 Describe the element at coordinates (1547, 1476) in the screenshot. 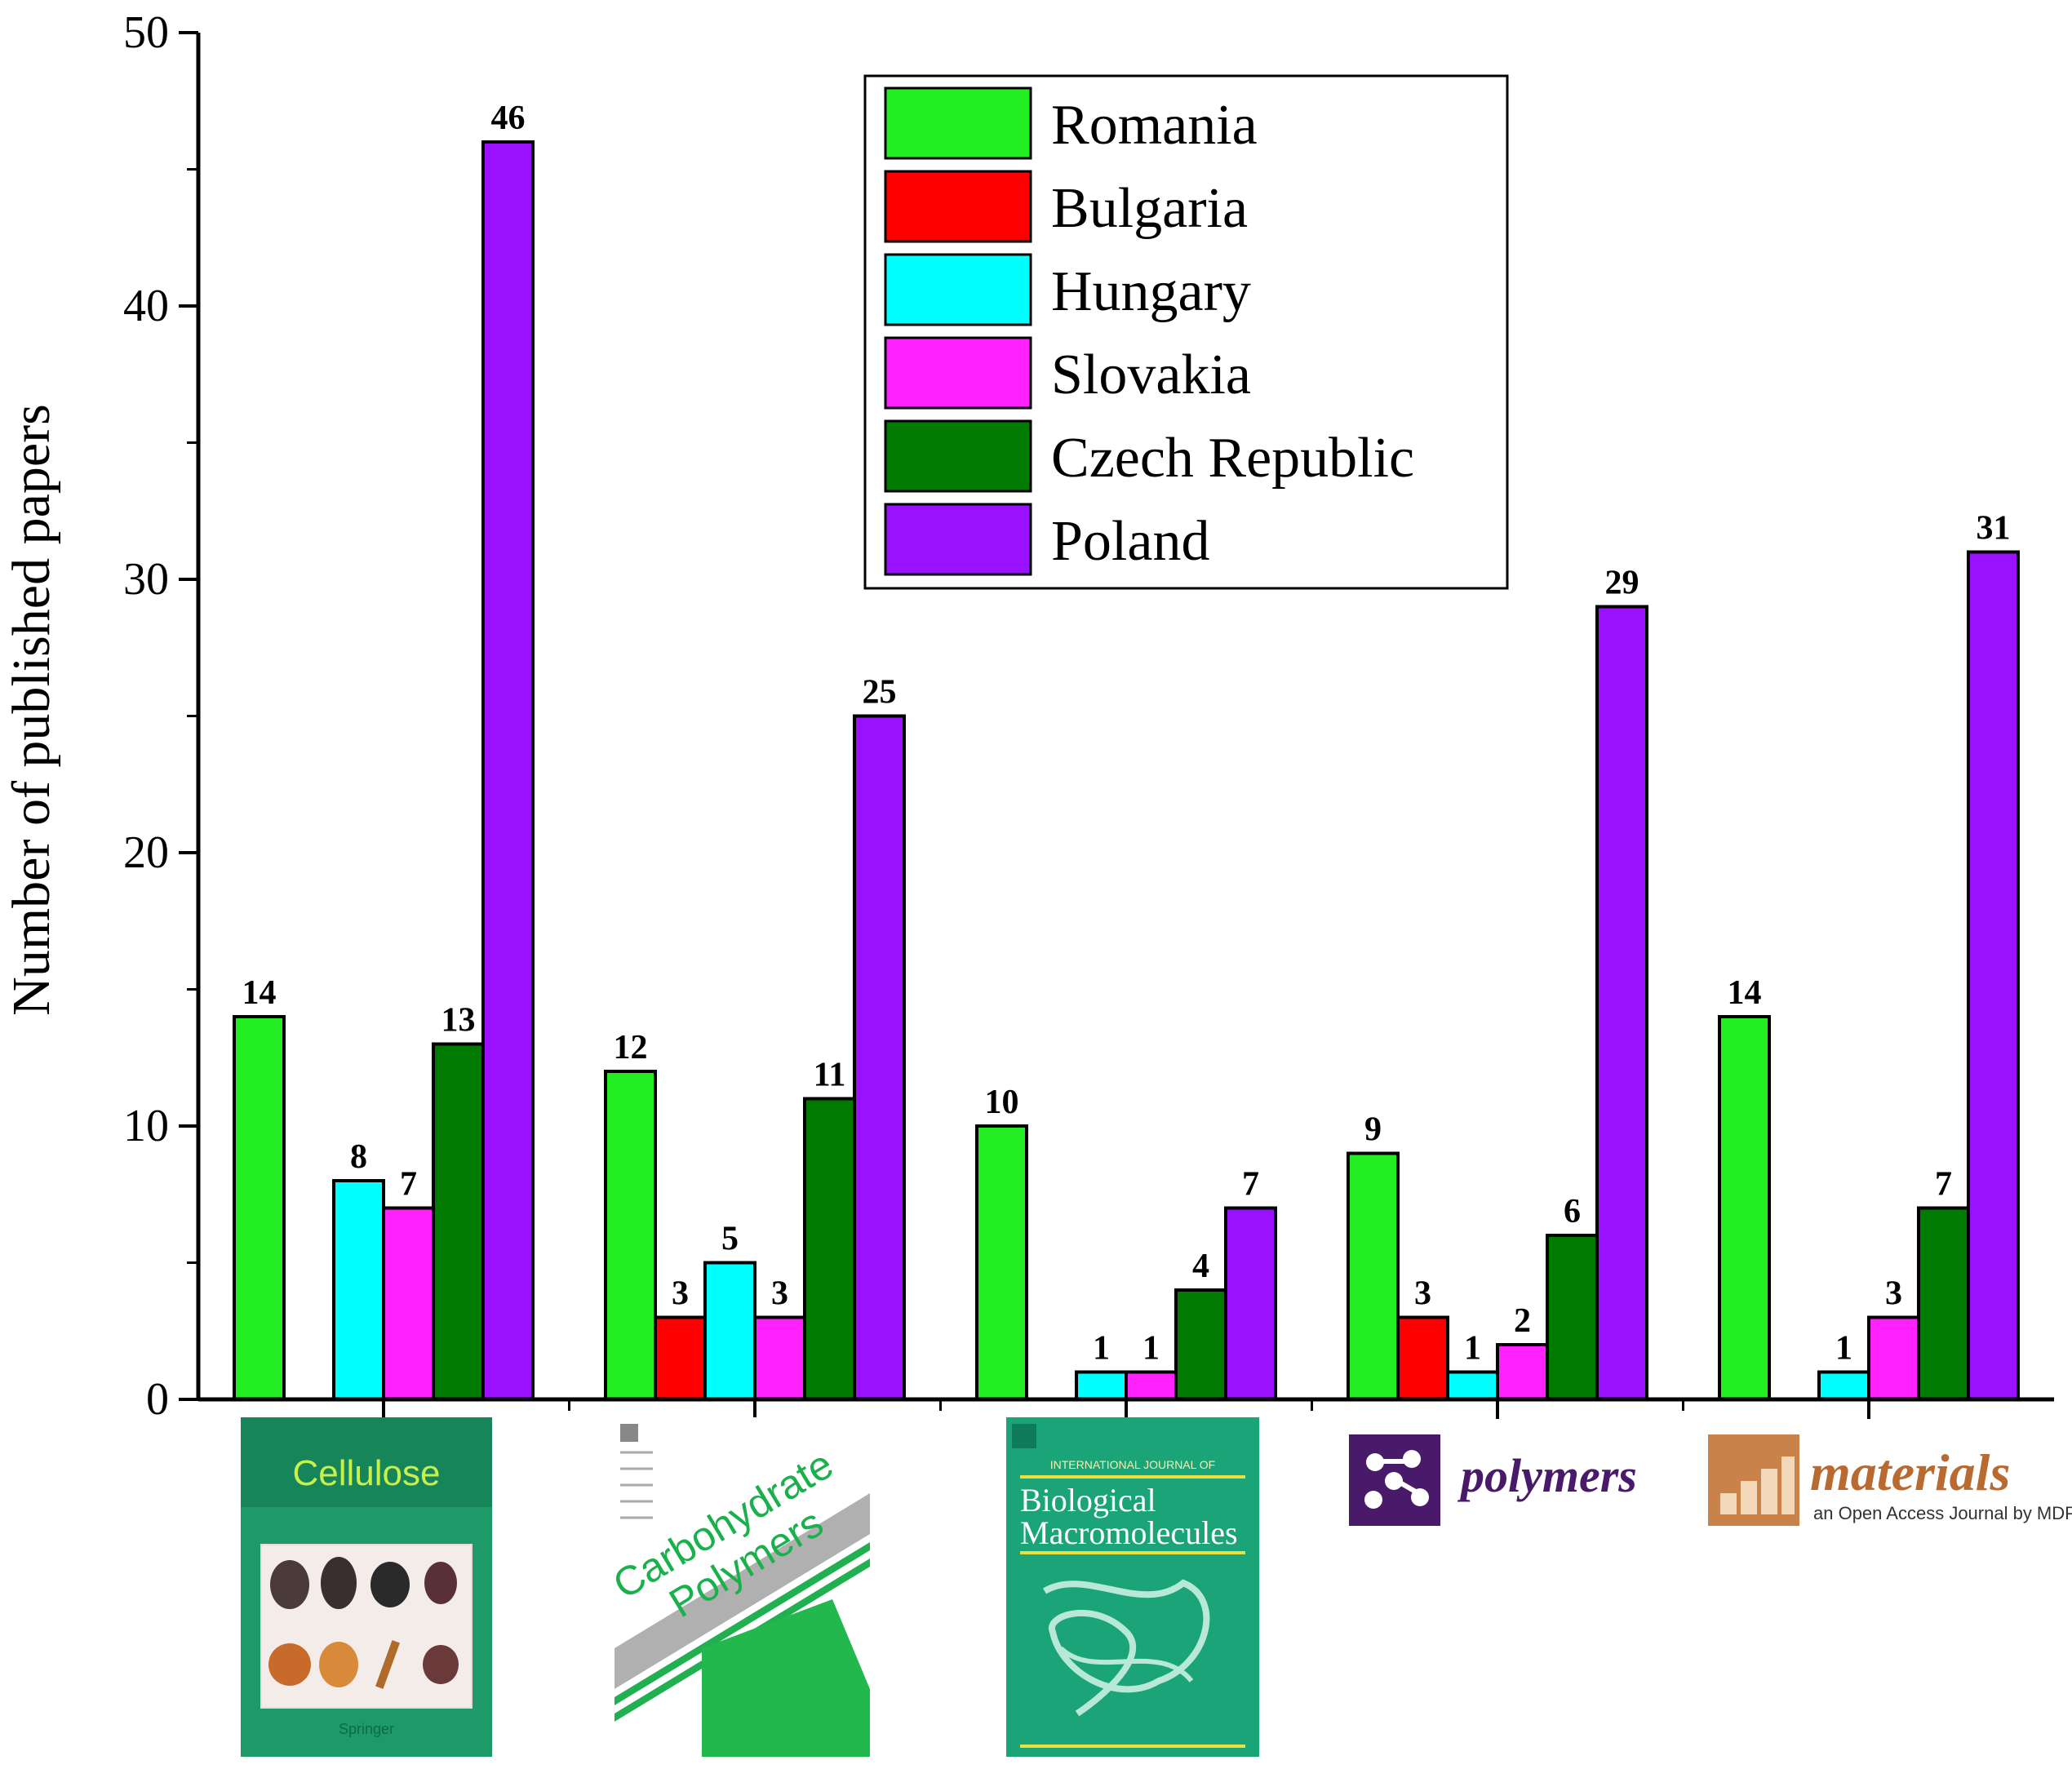

I see `polymers-logo-text: polymers` at that location.